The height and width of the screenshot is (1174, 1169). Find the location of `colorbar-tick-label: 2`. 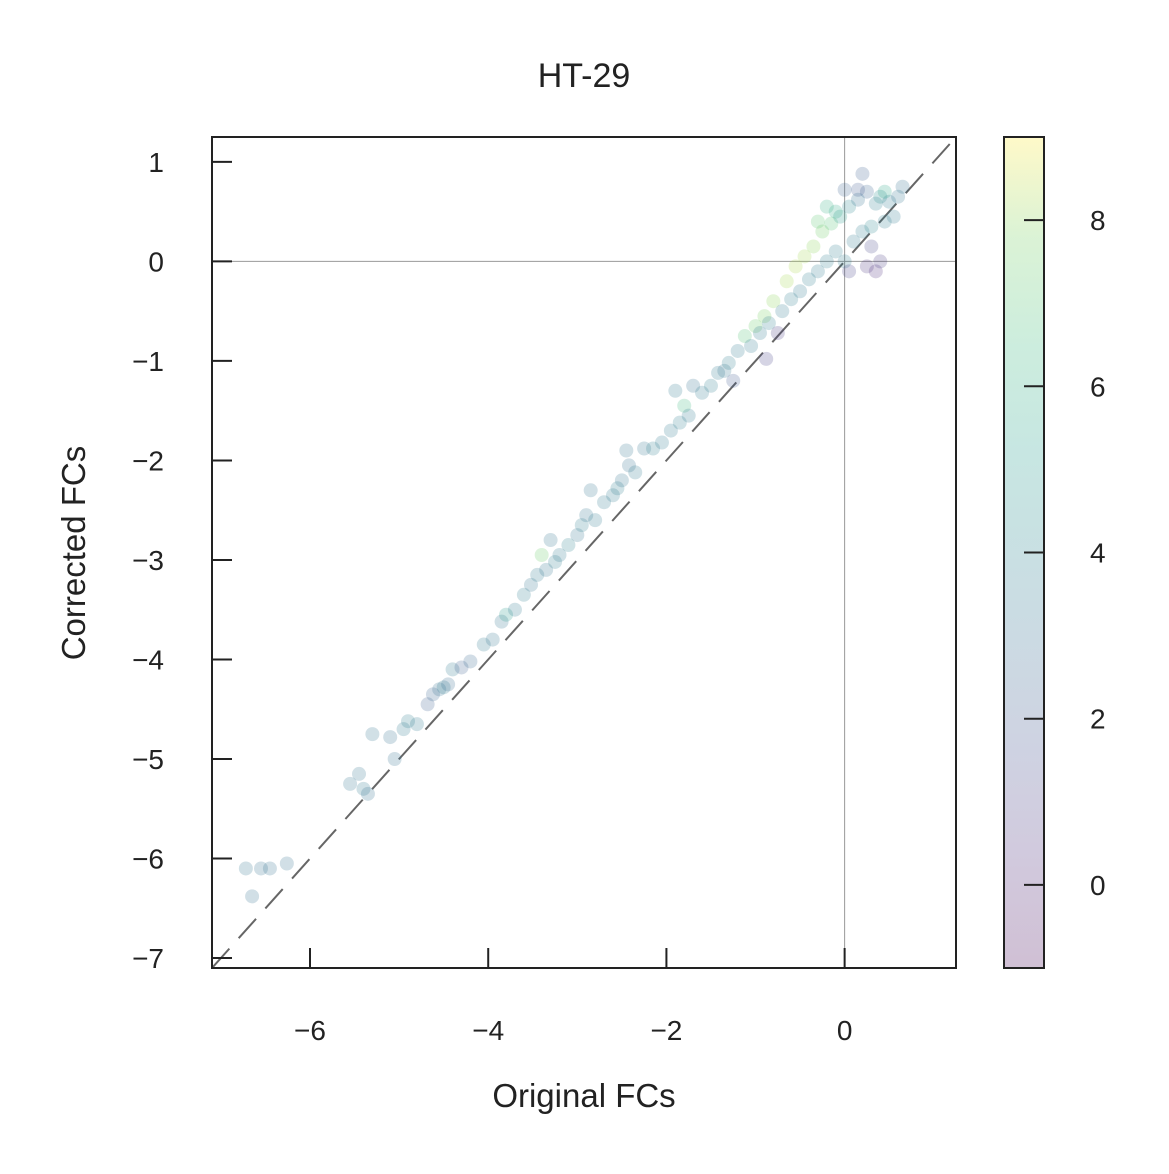

colorbar-tick-label: 2 is located at coordinates (1098, 719).